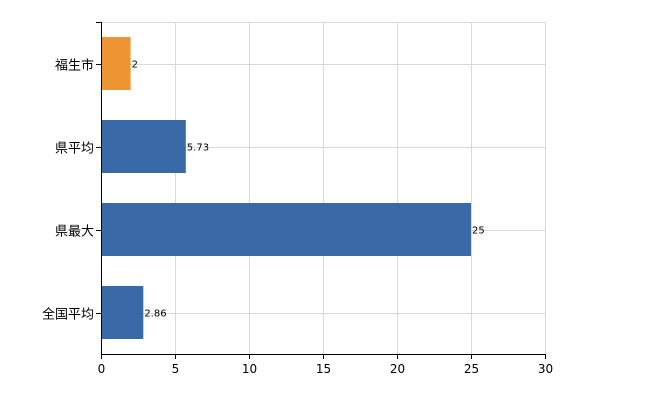 The width and height of the screenshot is (650, 404). Describe the element at coordinates (68, 315) in the screenshot. I see `category-label: 全国平均` at that location.